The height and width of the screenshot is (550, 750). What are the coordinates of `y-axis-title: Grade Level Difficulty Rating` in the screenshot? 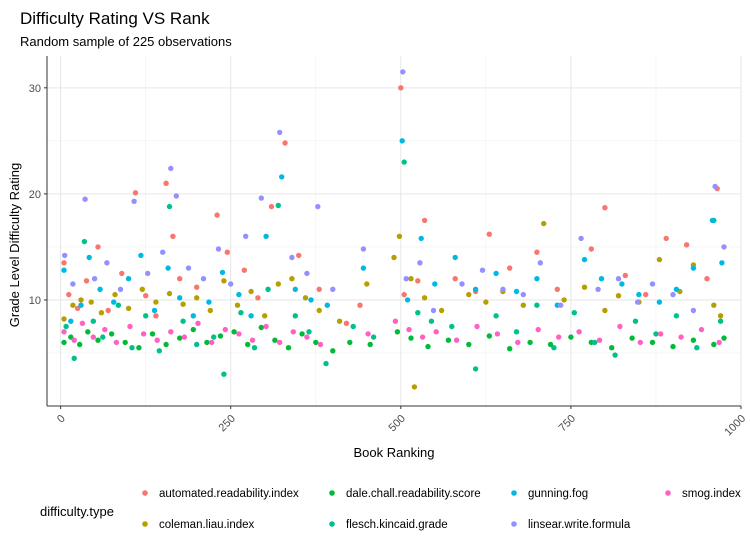 It's located at (14, 245).